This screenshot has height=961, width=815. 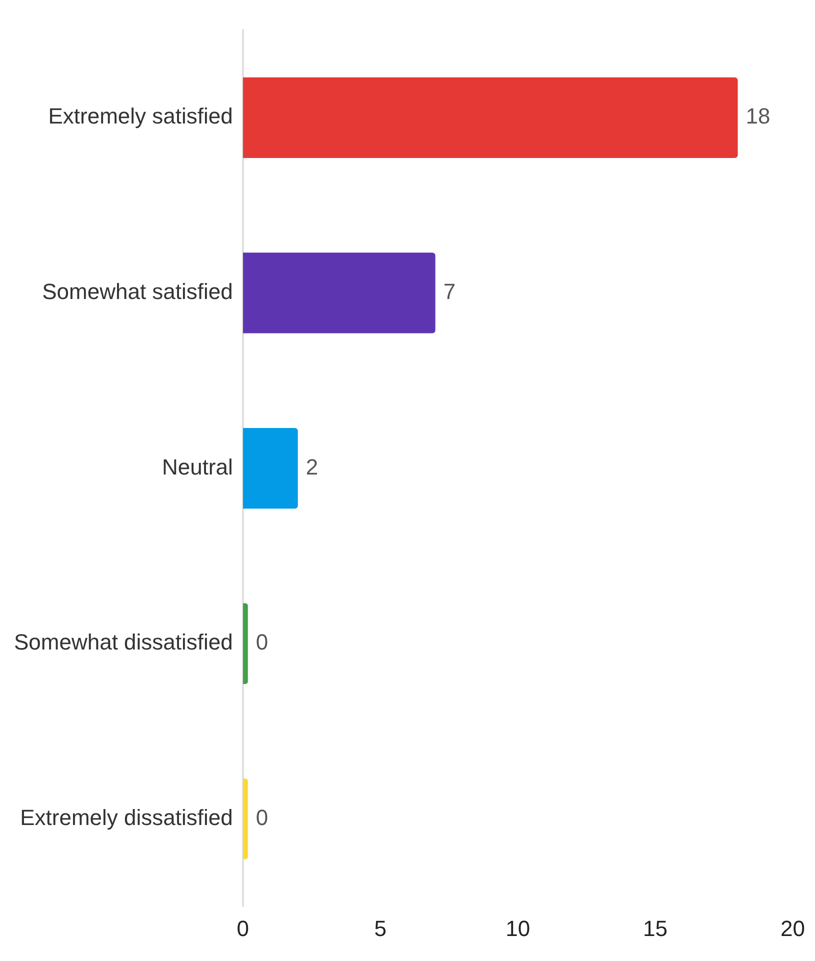 What do you see at coordinates (197, 467) in the screenshot?
I see `y-tick-label: Neutral` at bounding box center [197, 467].